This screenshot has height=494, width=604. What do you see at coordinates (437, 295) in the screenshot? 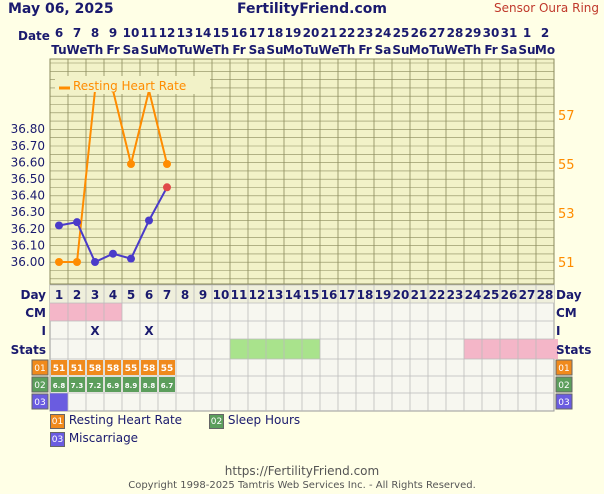
I see `cycle-day: 22` at bounding box center [437, 295].